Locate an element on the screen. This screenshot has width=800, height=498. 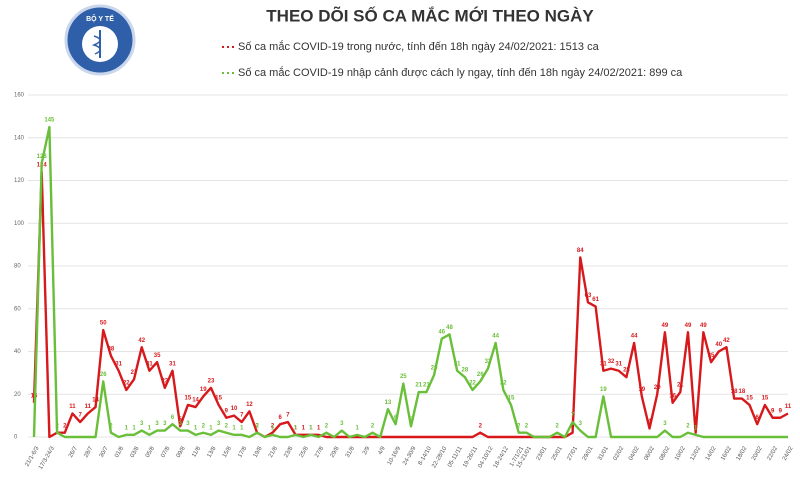
data-label: 26 is located at coordinates (103, 375).